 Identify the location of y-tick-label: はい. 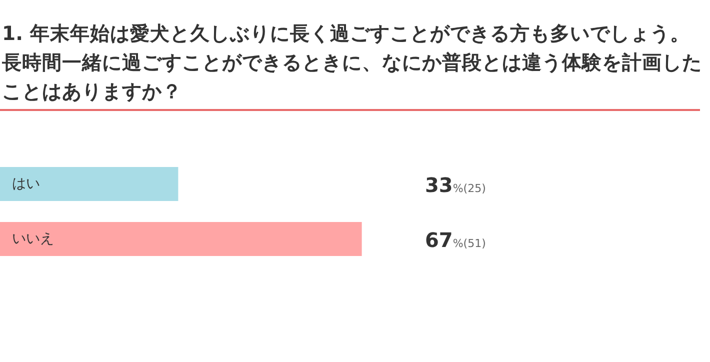
(26, 184).